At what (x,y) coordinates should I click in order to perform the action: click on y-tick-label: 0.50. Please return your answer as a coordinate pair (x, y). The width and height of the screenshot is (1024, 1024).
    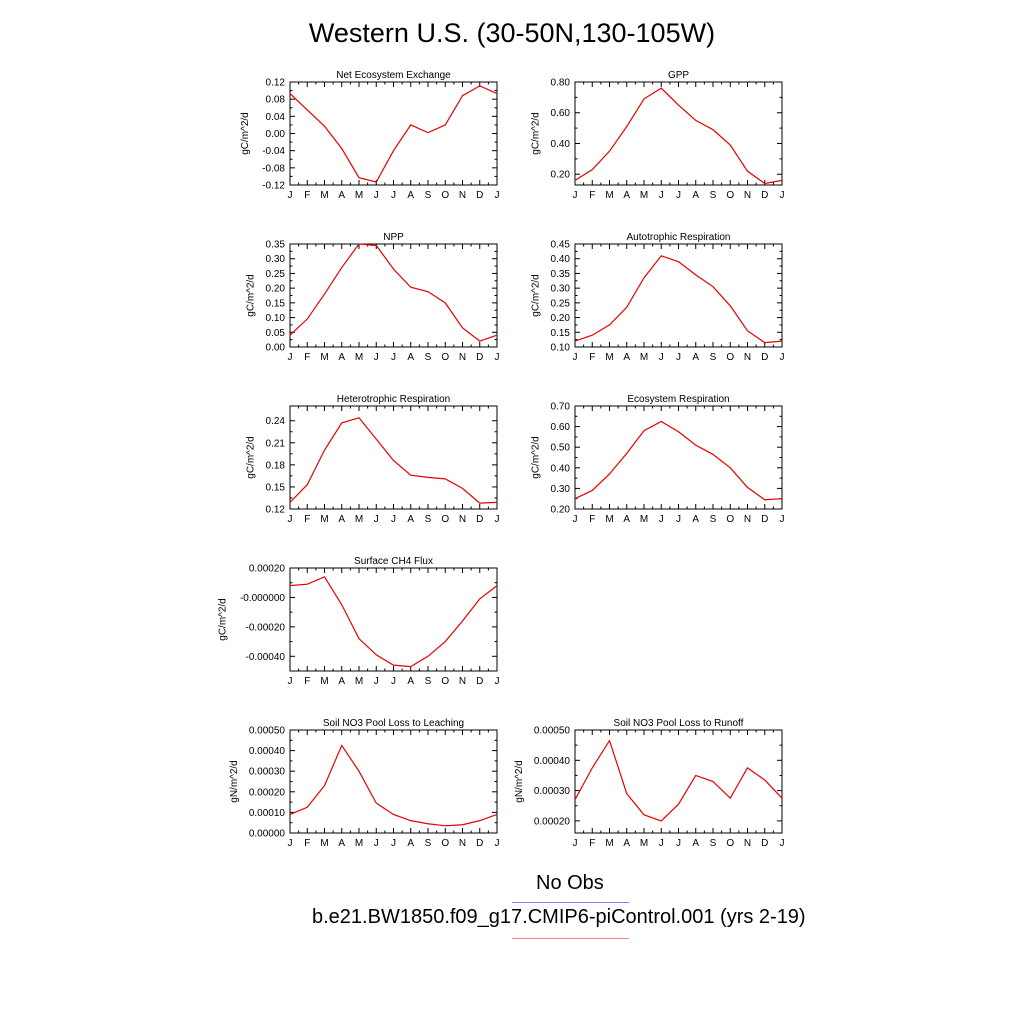
    Looking at the image, I should click on (561, 448).